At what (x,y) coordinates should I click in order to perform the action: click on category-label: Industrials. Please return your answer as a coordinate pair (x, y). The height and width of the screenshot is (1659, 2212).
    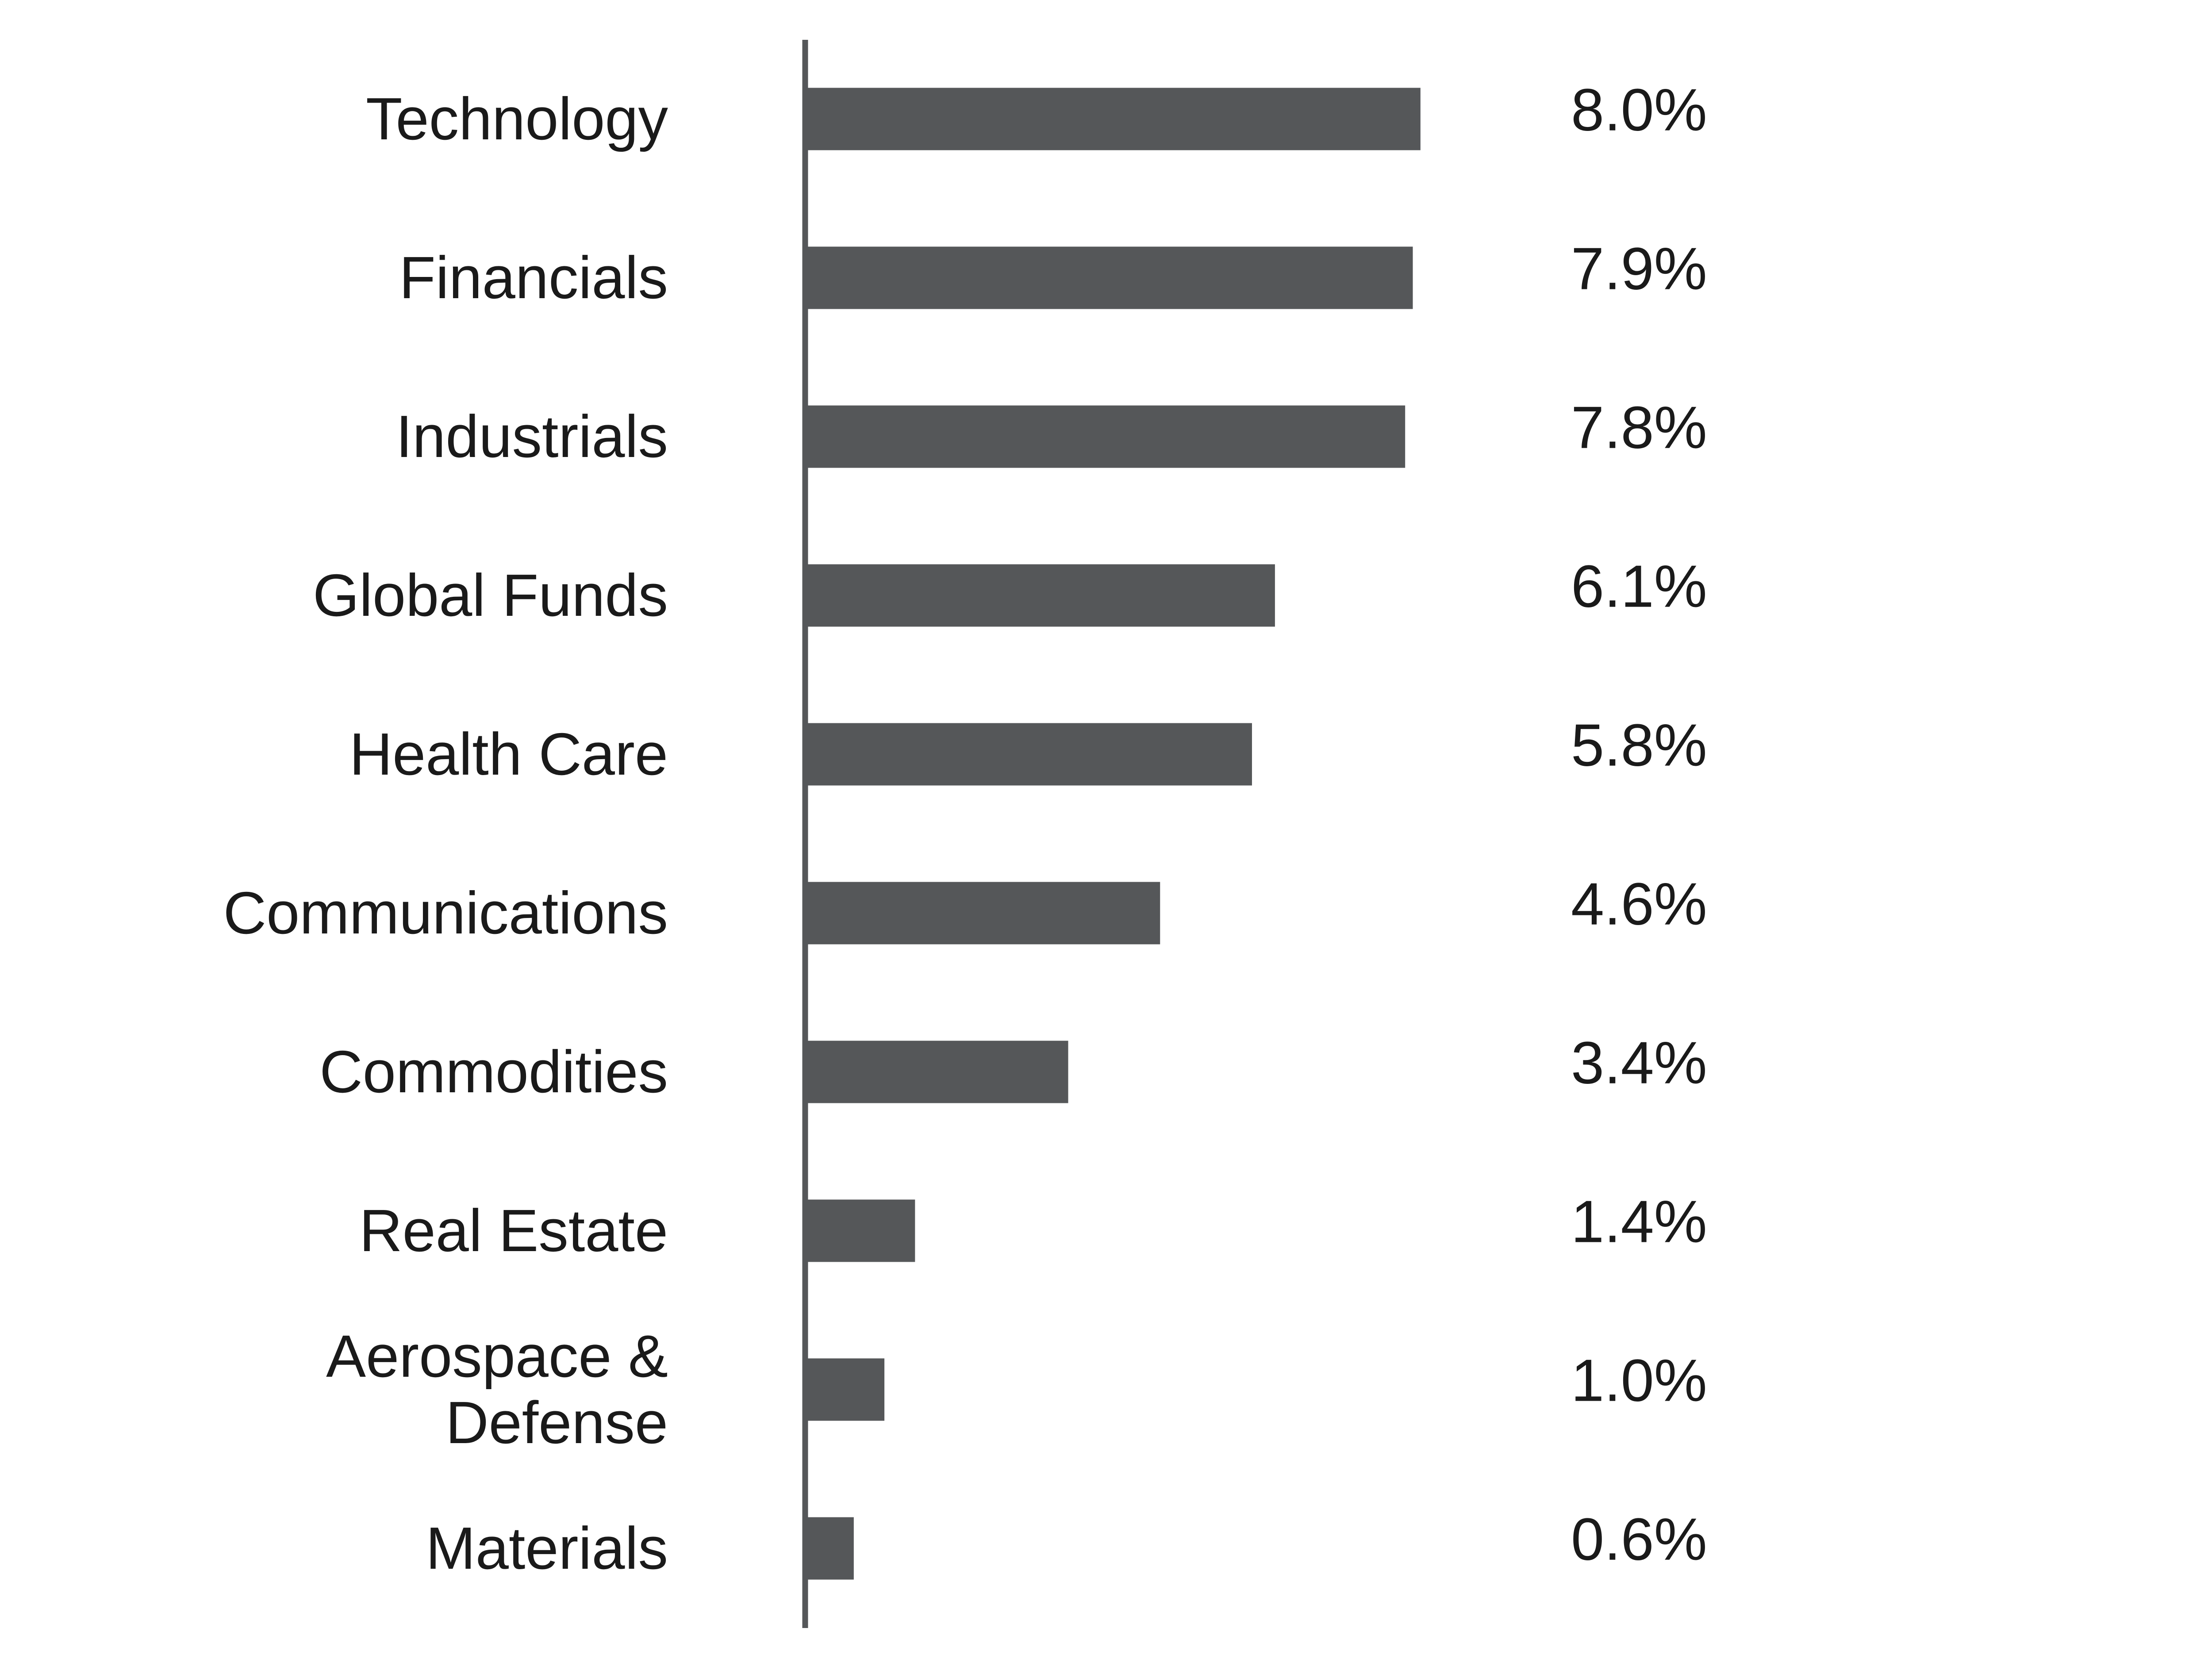
    Looking at the image, I should click on (532, 437).